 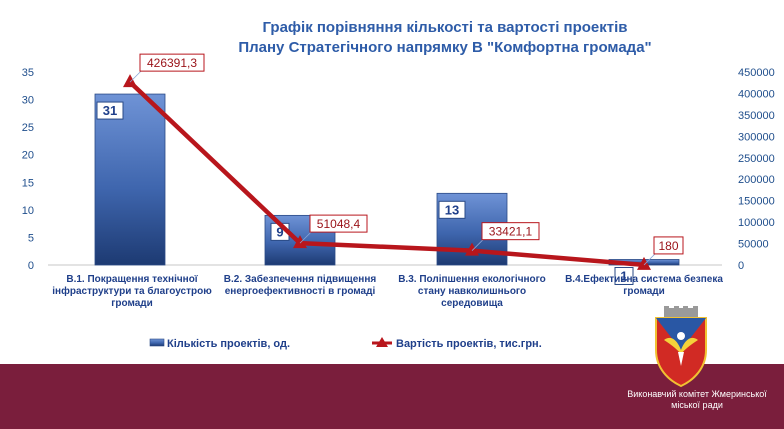 I want to click on footer-org-line-1: Виконавчий комітет Жмеринської, so click(x=697, y=394).